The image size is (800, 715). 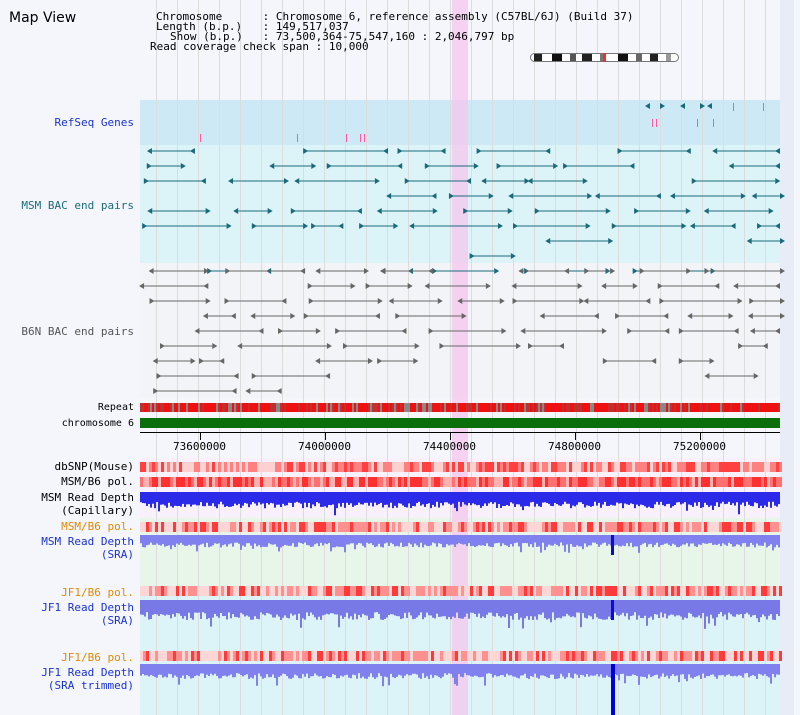 I want to click on track-label-msm-depth-sra-2: (SRA), so click(x=117, y=554).